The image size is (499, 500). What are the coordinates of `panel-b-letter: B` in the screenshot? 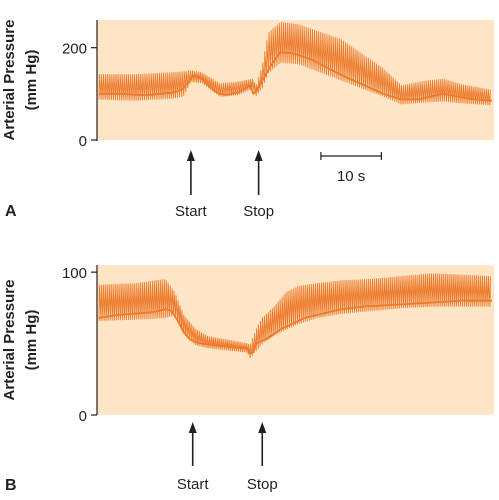 It's located at (11, 485).